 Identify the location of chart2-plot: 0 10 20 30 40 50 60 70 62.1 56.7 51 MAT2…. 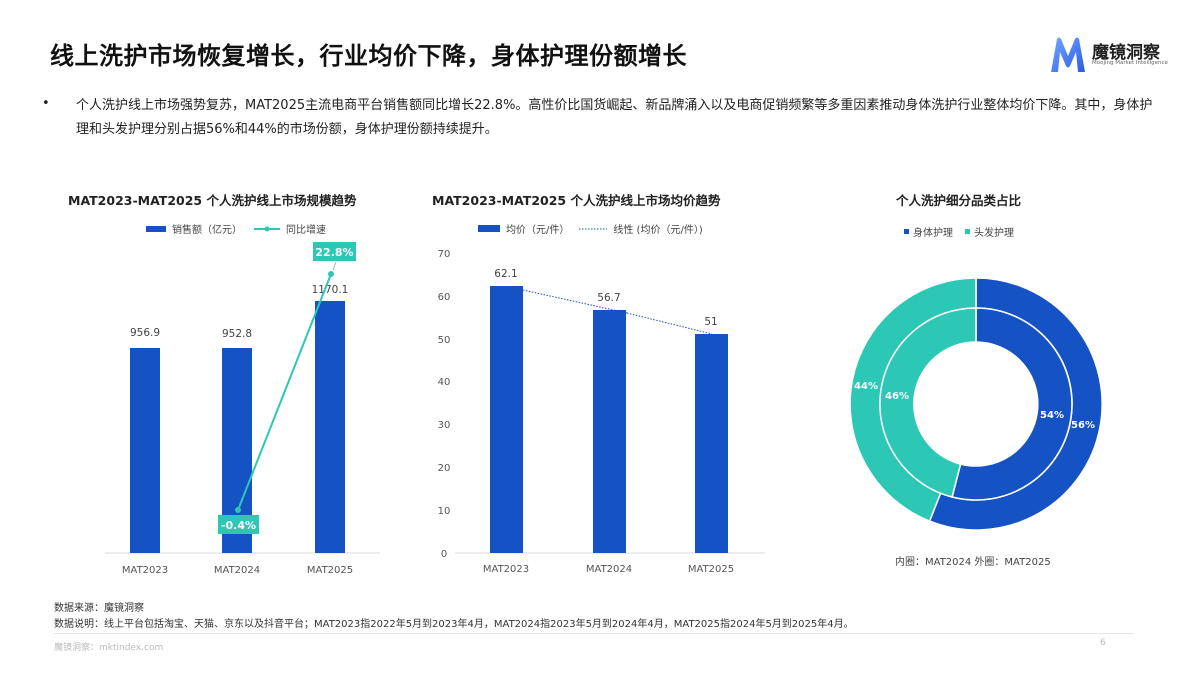
(601, 412).